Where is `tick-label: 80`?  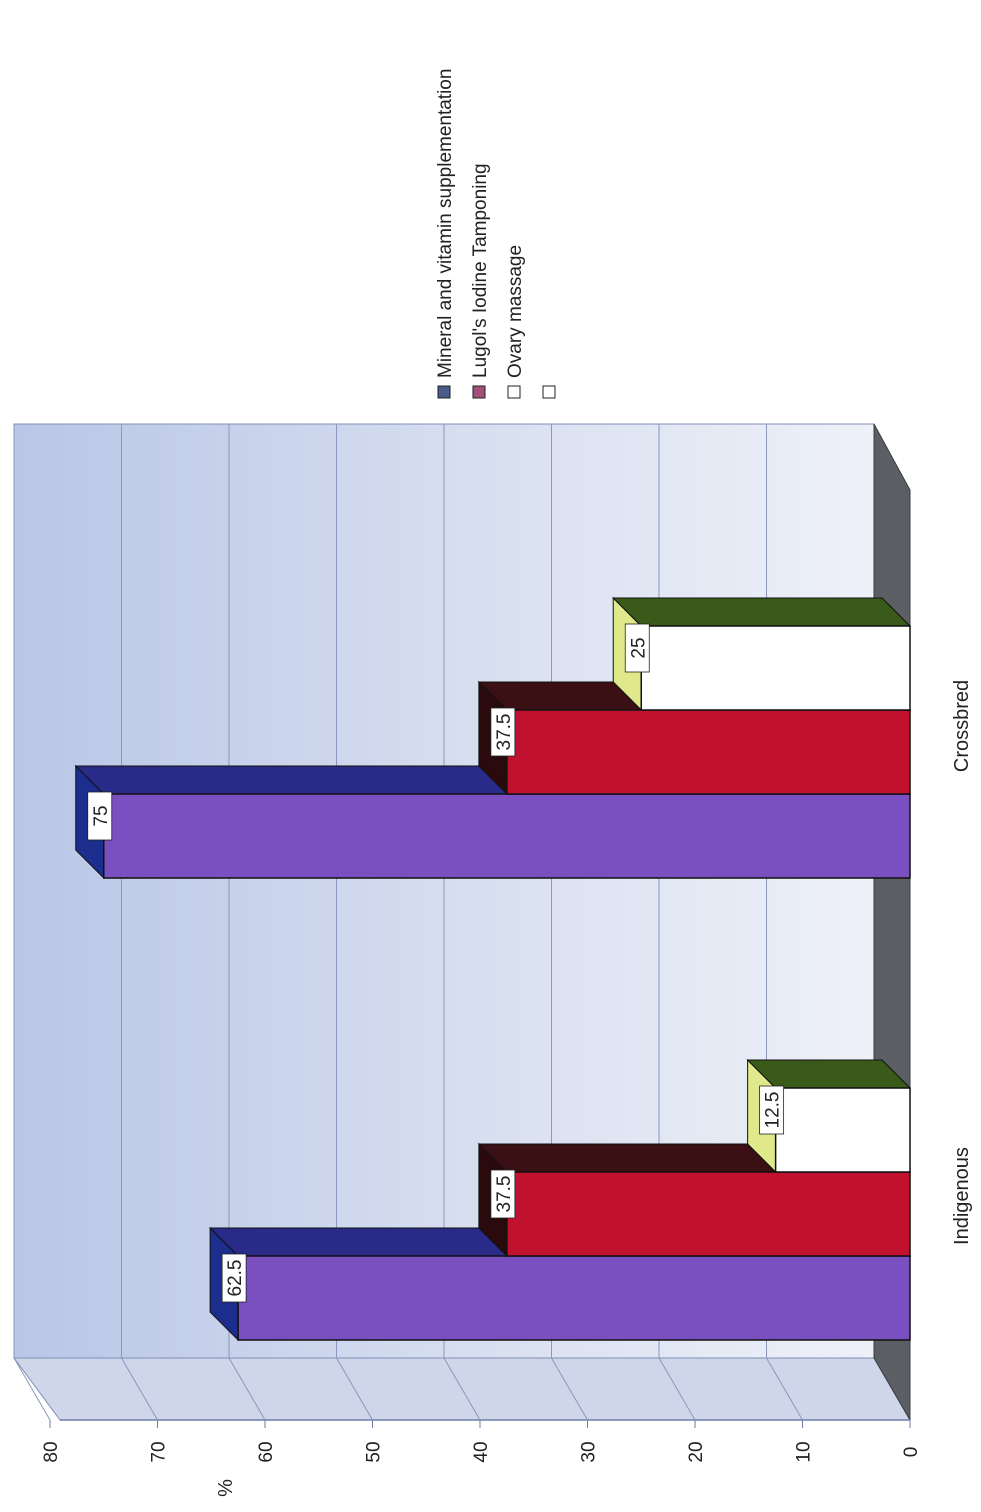
tick-label: 80 is located at coordinates (51, 1451).